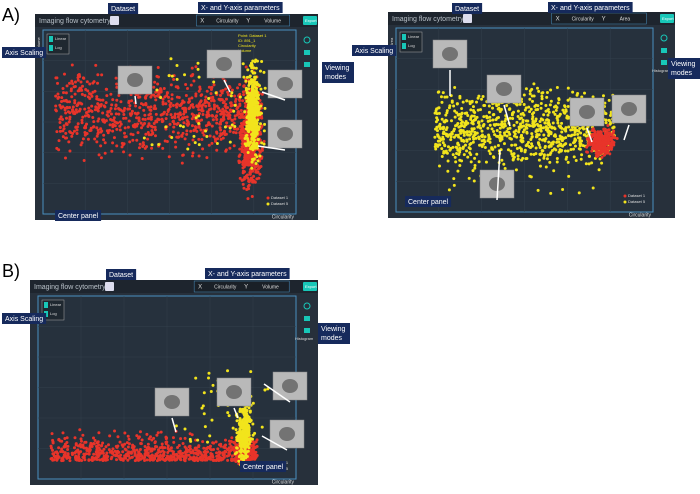 The height and width of the screenshot is (494, 700). Describe the element at coordinates (200, 288) in the screenshot. I see `x-tab: X` at that location.